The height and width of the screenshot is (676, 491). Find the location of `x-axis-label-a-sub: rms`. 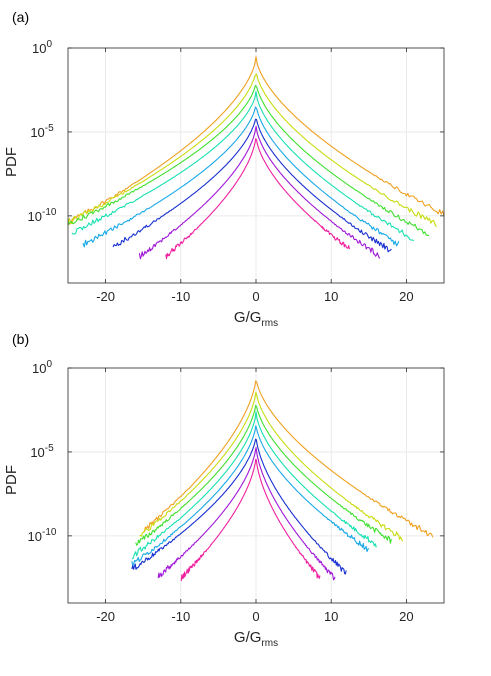

x-axis-label-a-sub: rms is located at coordinates (269, 323).